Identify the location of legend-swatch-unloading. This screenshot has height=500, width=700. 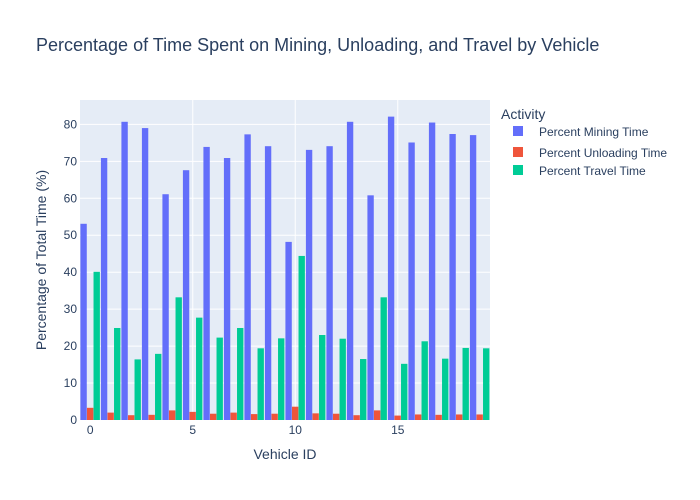
(518, 152).